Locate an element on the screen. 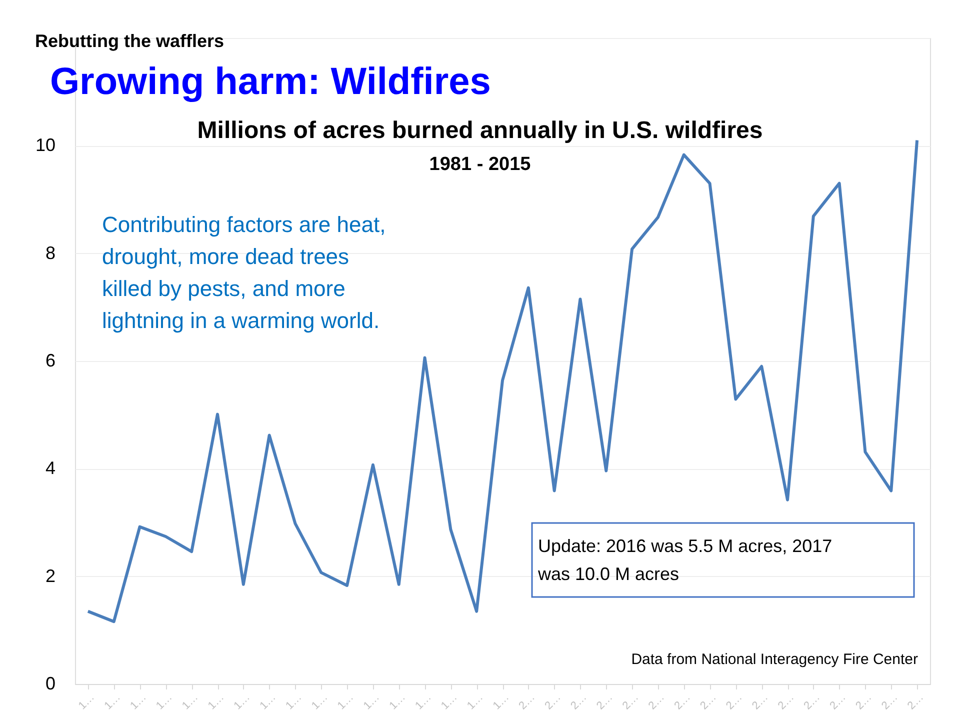  text: Millions of acres burned annually in U.S. wildfires is located at coordinates (480, 130).